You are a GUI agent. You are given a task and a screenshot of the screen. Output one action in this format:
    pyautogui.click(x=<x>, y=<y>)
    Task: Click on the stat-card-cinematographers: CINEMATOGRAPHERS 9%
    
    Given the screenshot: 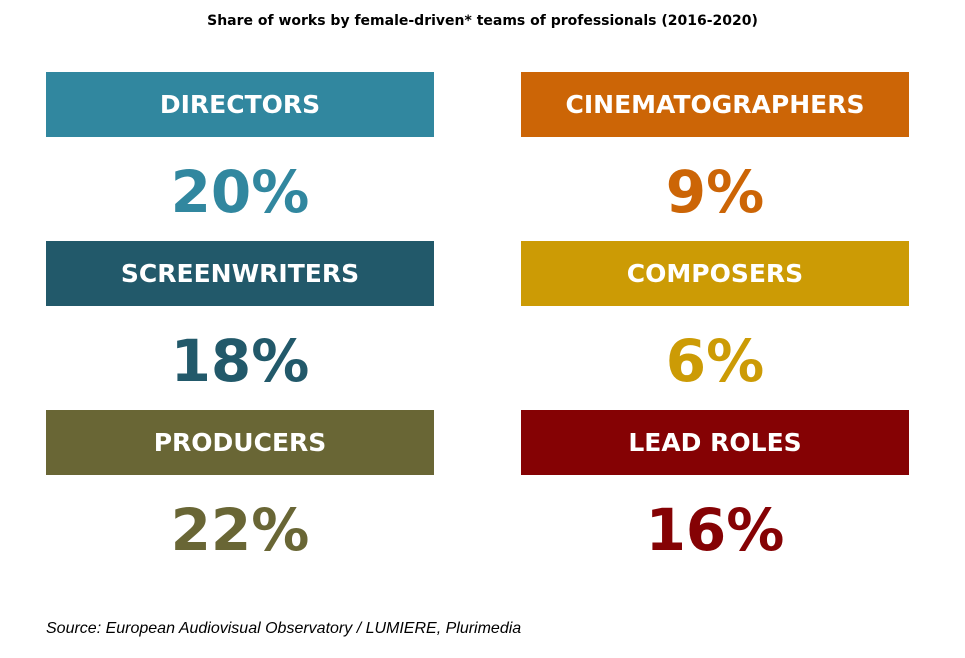 What is the action you would take?
    pyautogui.click(x=715, y=153)
    